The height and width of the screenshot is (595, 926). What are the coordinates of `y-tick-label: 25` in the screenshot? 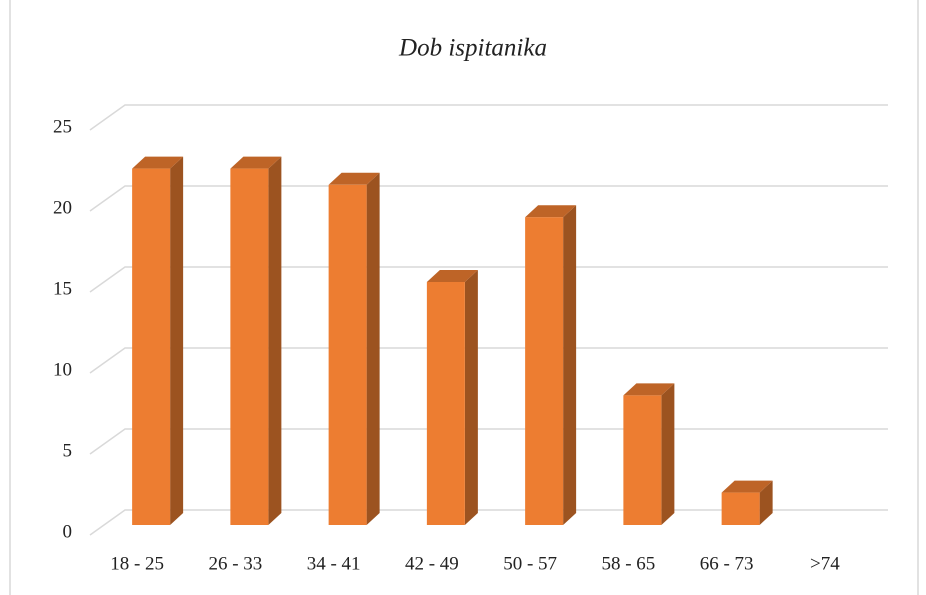 It's located at (62, 126).